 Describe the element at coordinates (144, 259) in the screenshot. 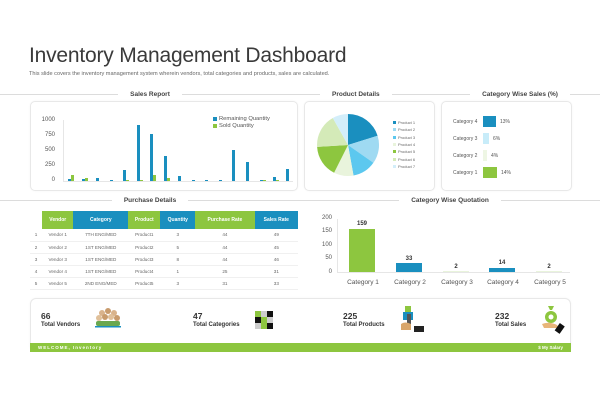

I see `cell: Product3` at that location.